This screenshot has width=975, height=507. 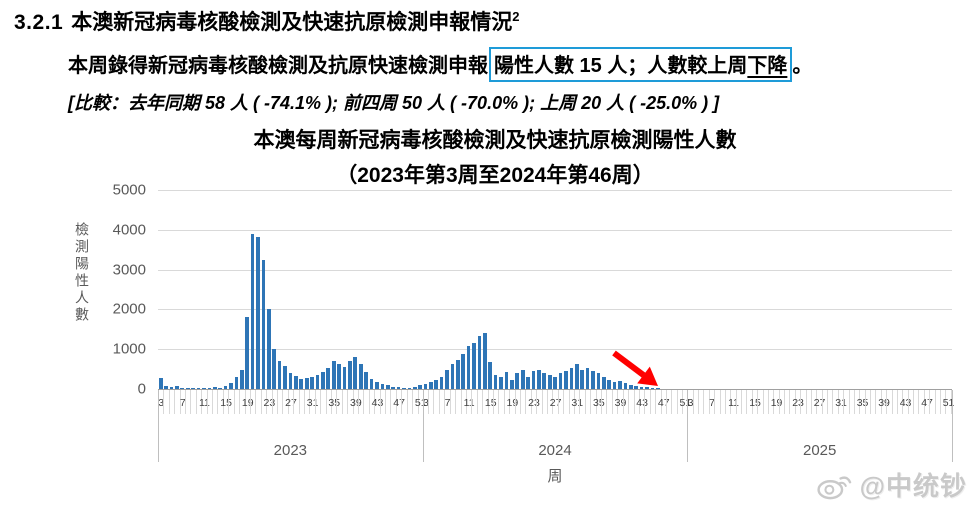 What do you see at coordinates (599, 402) in the screenshot?
I see `week-tick: 35` at bounding box center [599, 402].